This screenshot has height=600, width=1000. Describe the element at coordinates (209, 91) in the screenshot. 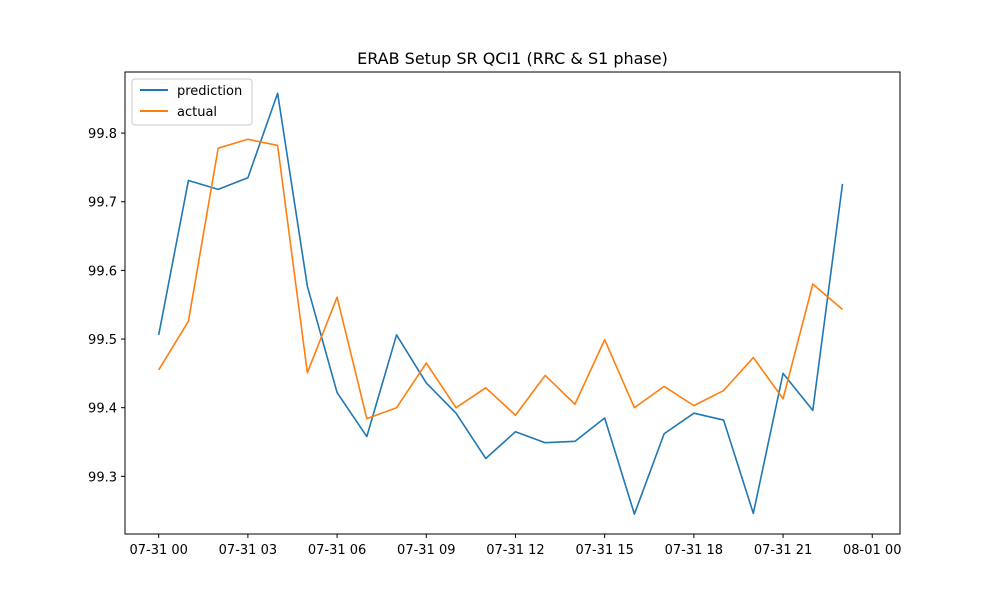

I see `legend-label-prediction: prediction` at that location.